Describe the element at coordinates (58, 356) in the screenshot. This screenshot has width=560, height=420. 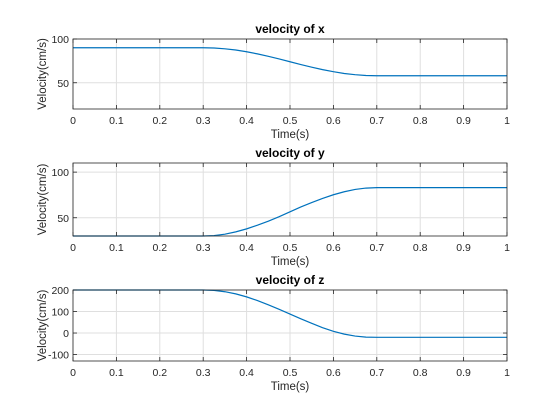
I see `y-tick-label: -100` at that location.